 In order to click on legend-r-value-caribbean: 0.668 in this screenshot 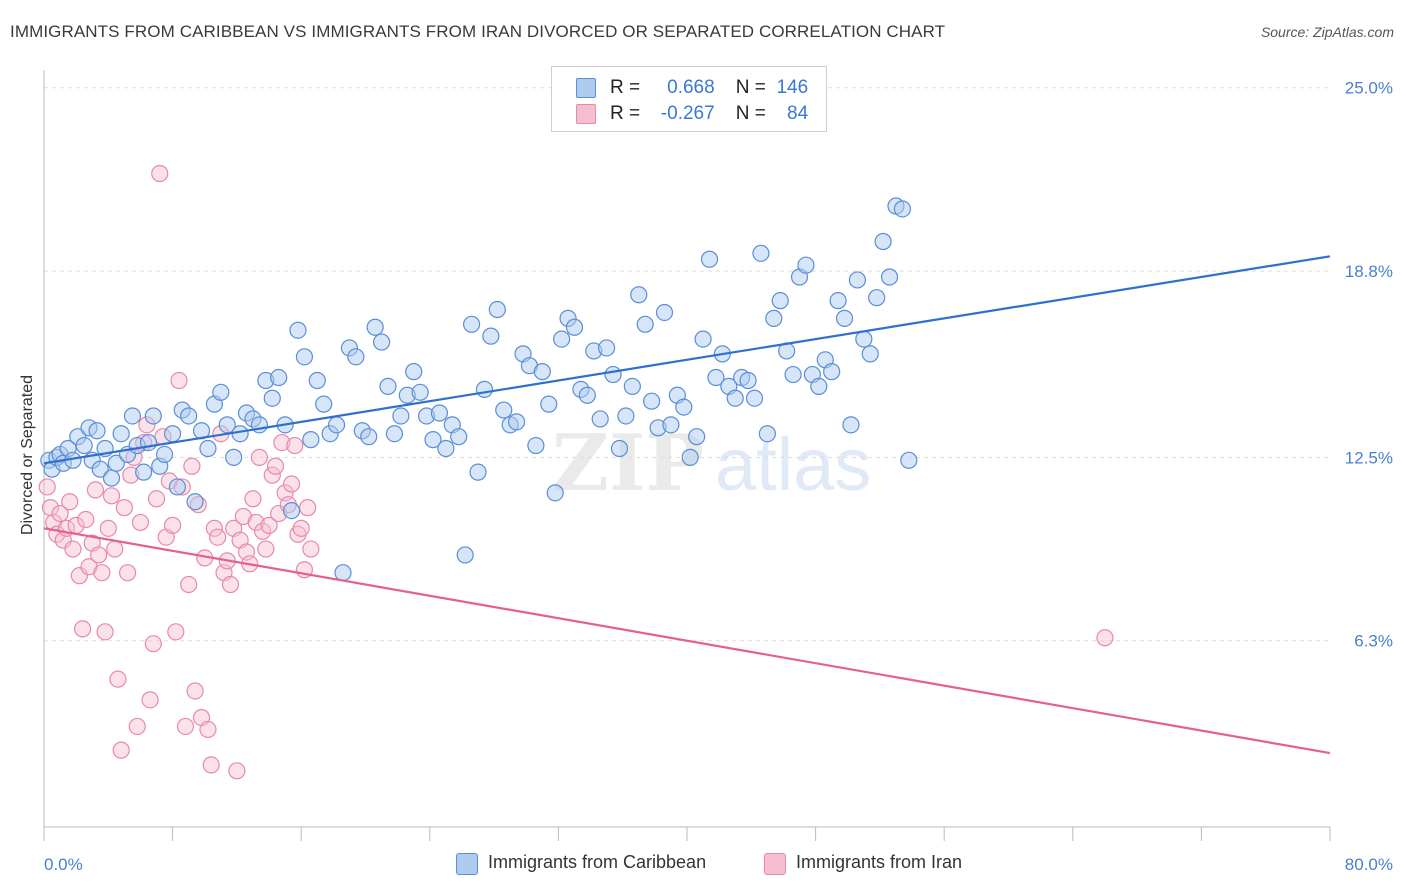, I will do `click(691, 87)`.